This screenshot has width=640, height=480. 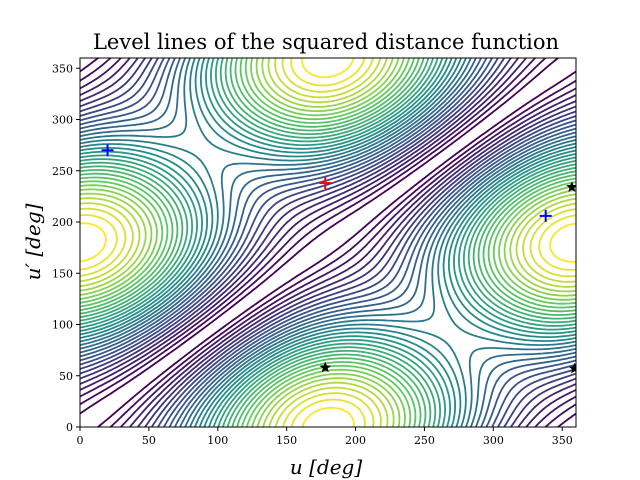 What do you see at coordinates (424, 440) in the screenshot?
I see `x-tick-label: 250` at bounding box center [424, 440].